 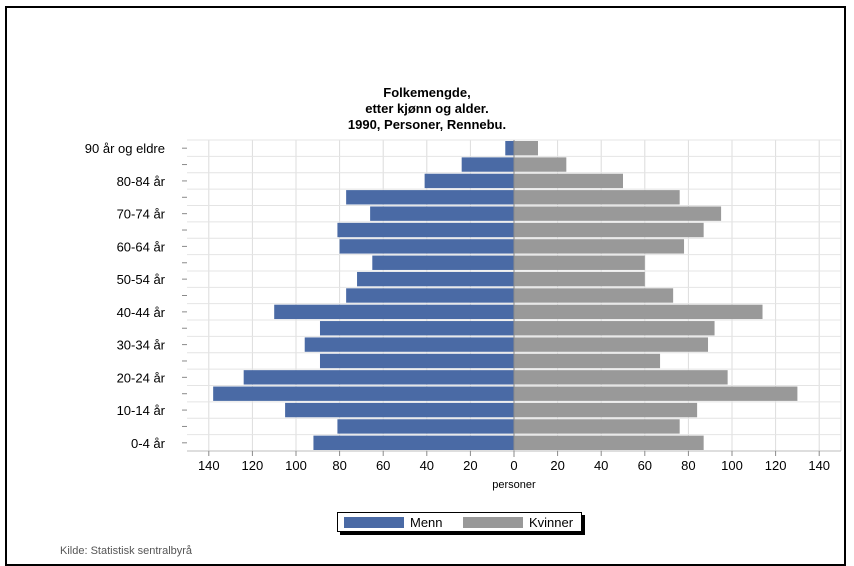 What do you see at coordinates (513, 465) in the screenshot?
I see `x-tick-label-7: 0` at bounding box center [513, 465].